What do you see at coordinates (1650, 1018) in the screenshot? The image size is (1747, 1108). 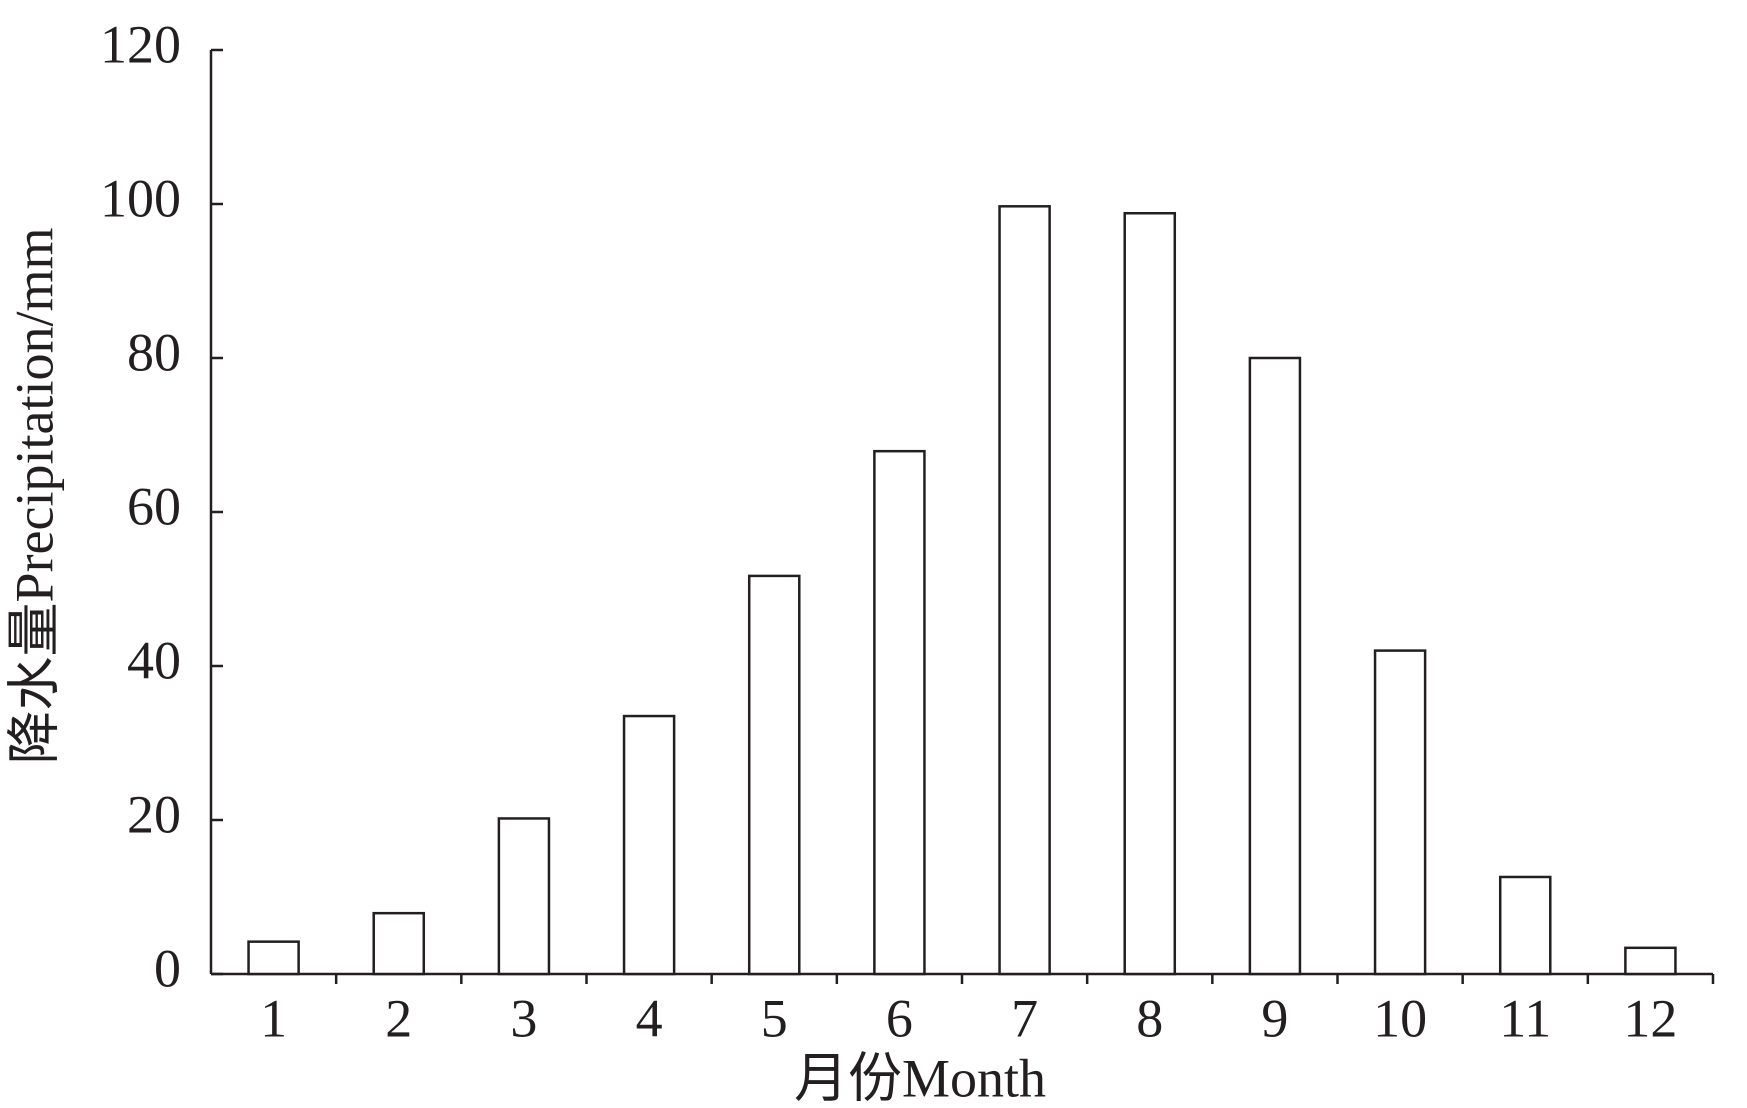 I see `x-tick-label: 12` at bounding box center [1650, 1018].